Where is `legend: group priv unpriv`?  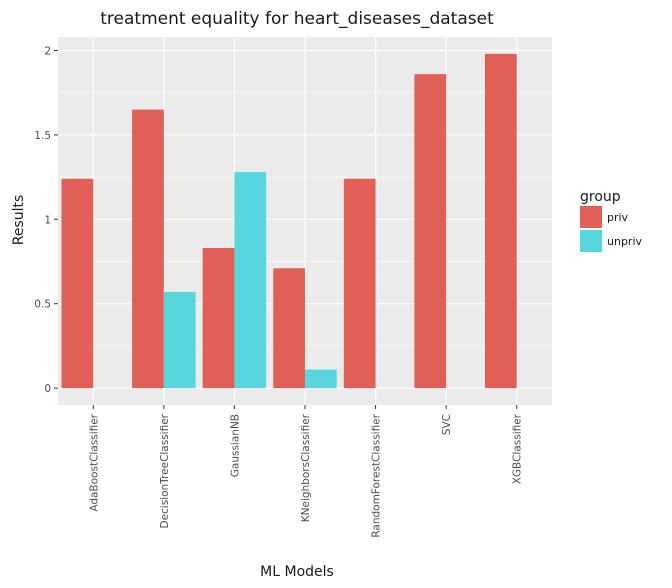
legend: group priv unpriv is located at coordinates (611, 220).